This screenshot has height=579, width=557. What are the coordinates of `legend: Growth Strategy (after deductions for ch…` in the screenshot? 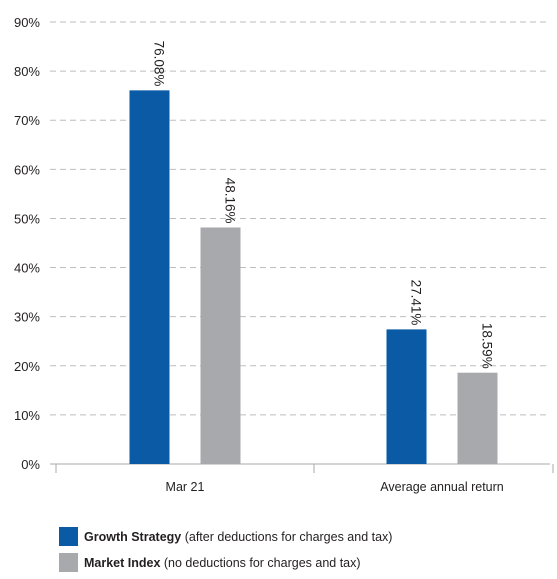 It's located at (225, 553).